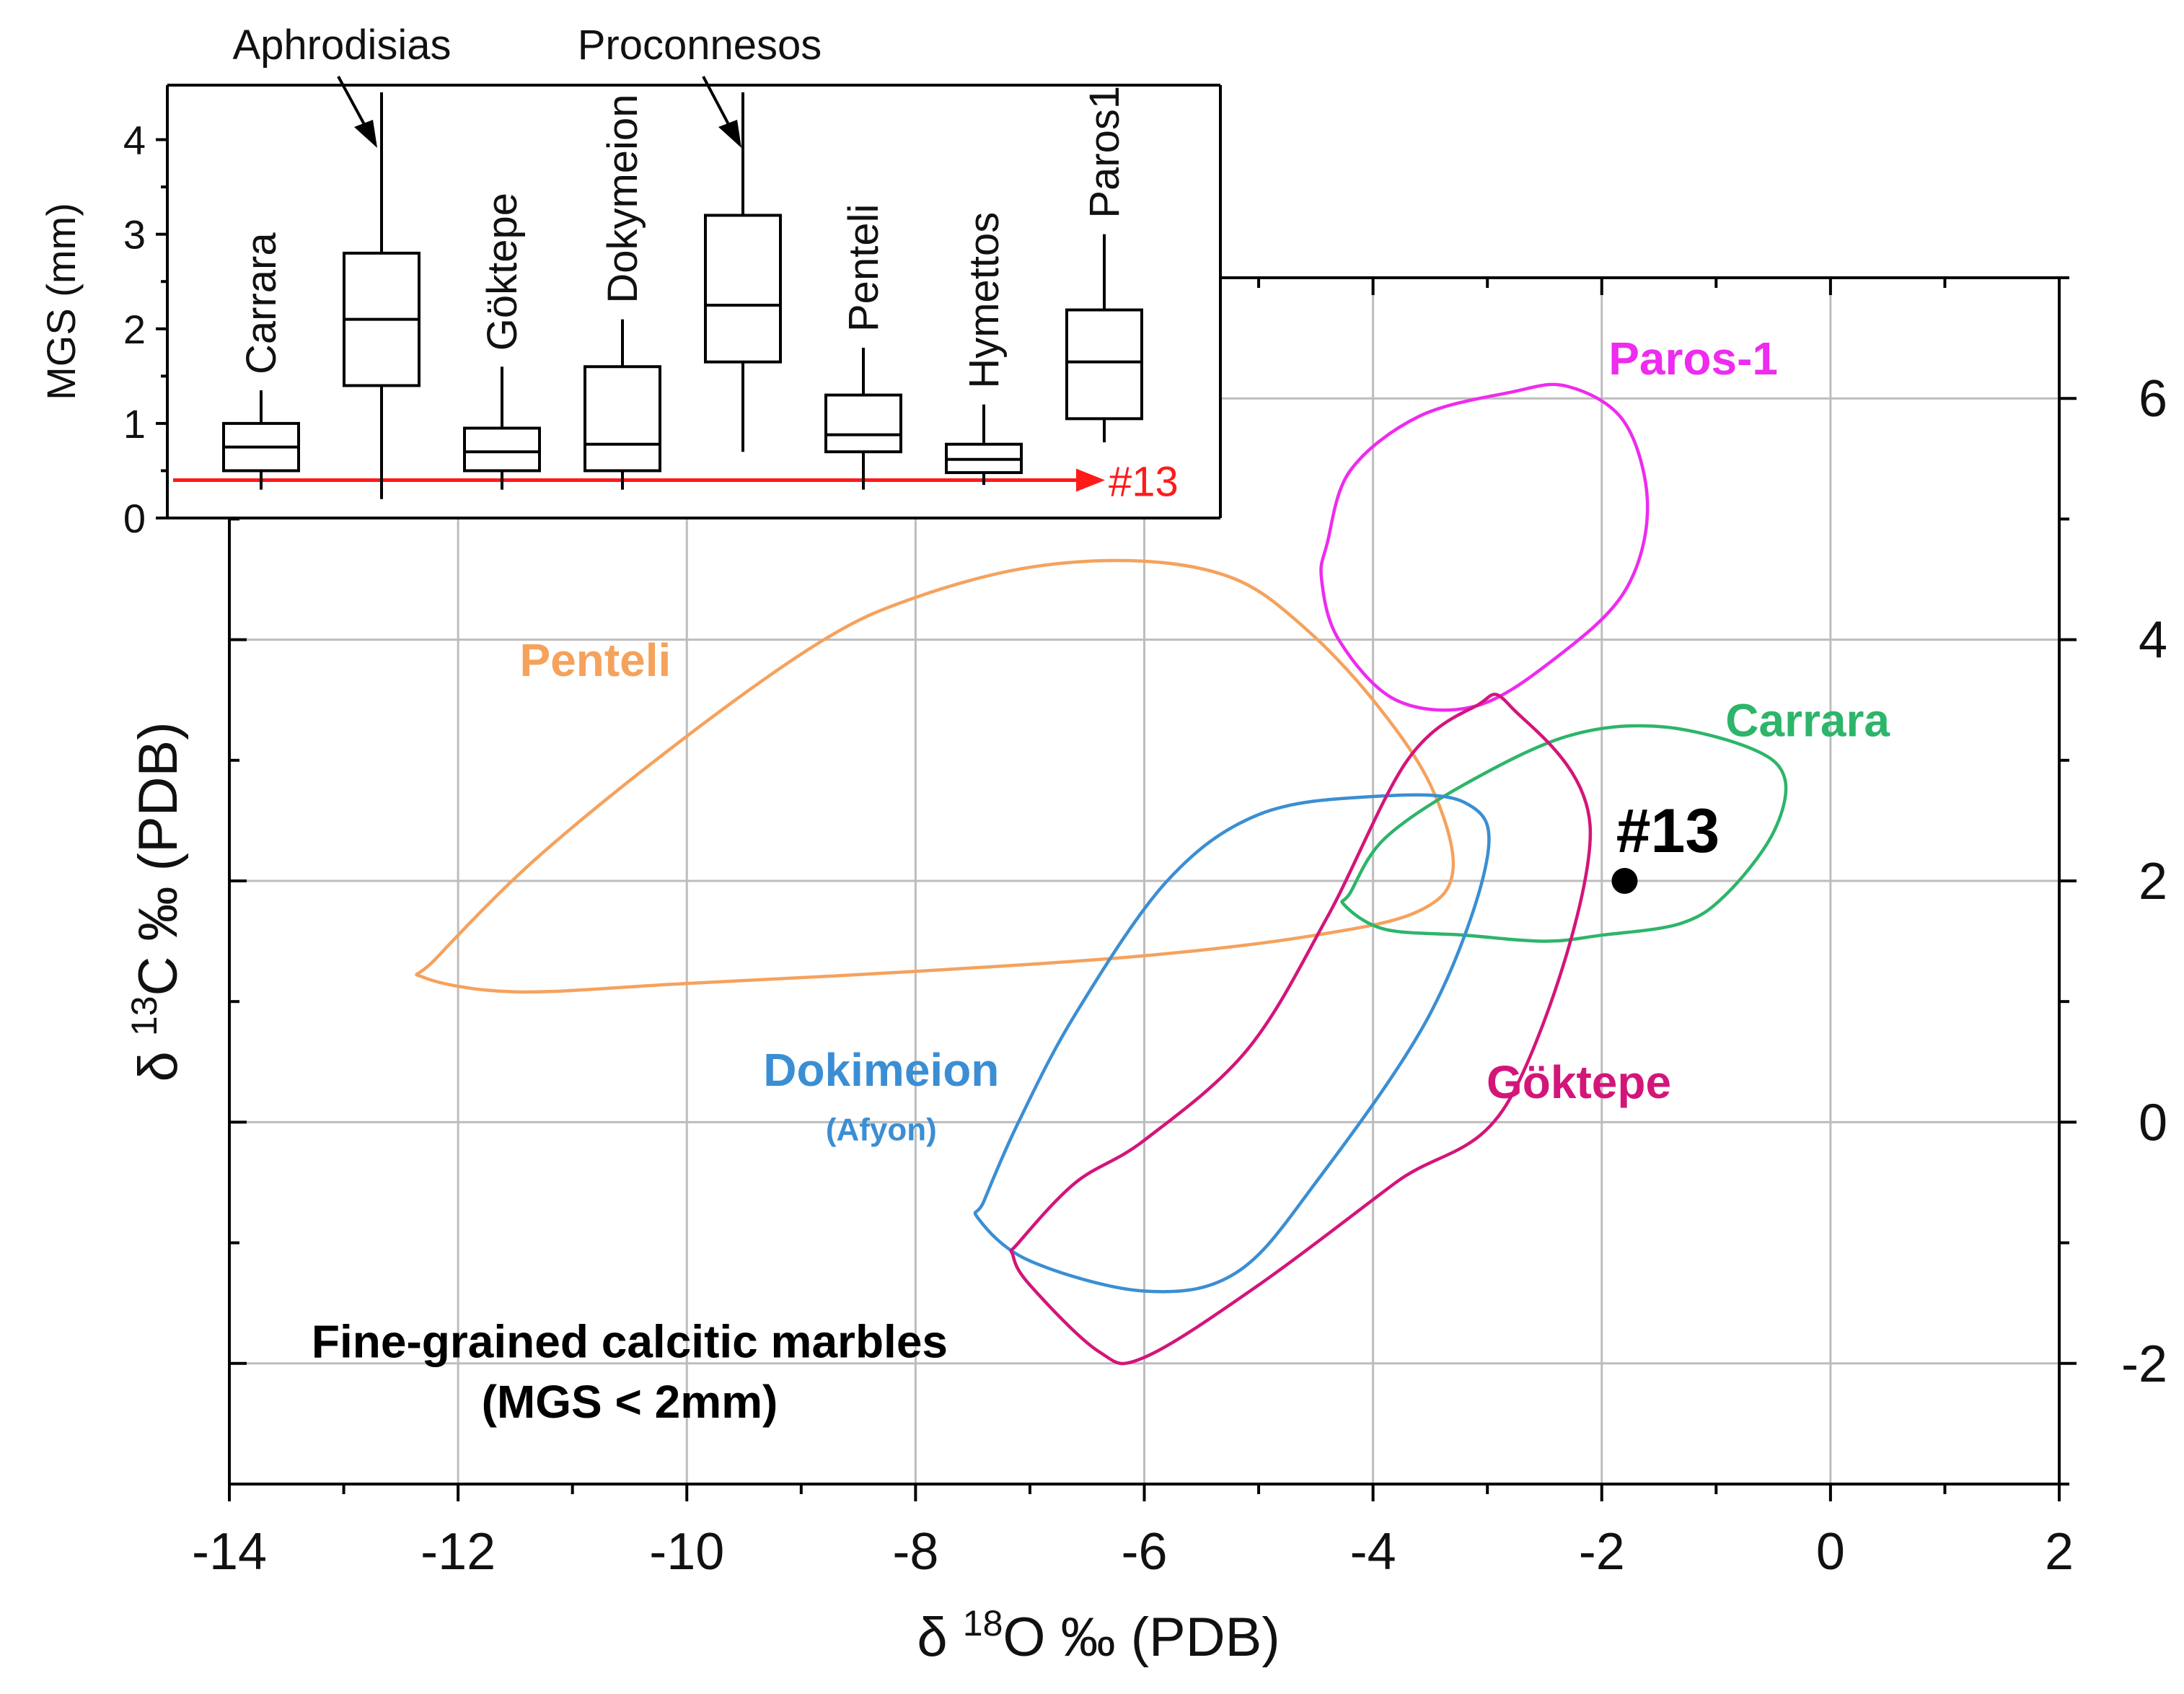 This screenshot has height=1694, width=2184. What do you see at coordinates (1144, 482) in the screenshot?
I see `inset-reference-label: #13` at bounding box center [1144, 482].